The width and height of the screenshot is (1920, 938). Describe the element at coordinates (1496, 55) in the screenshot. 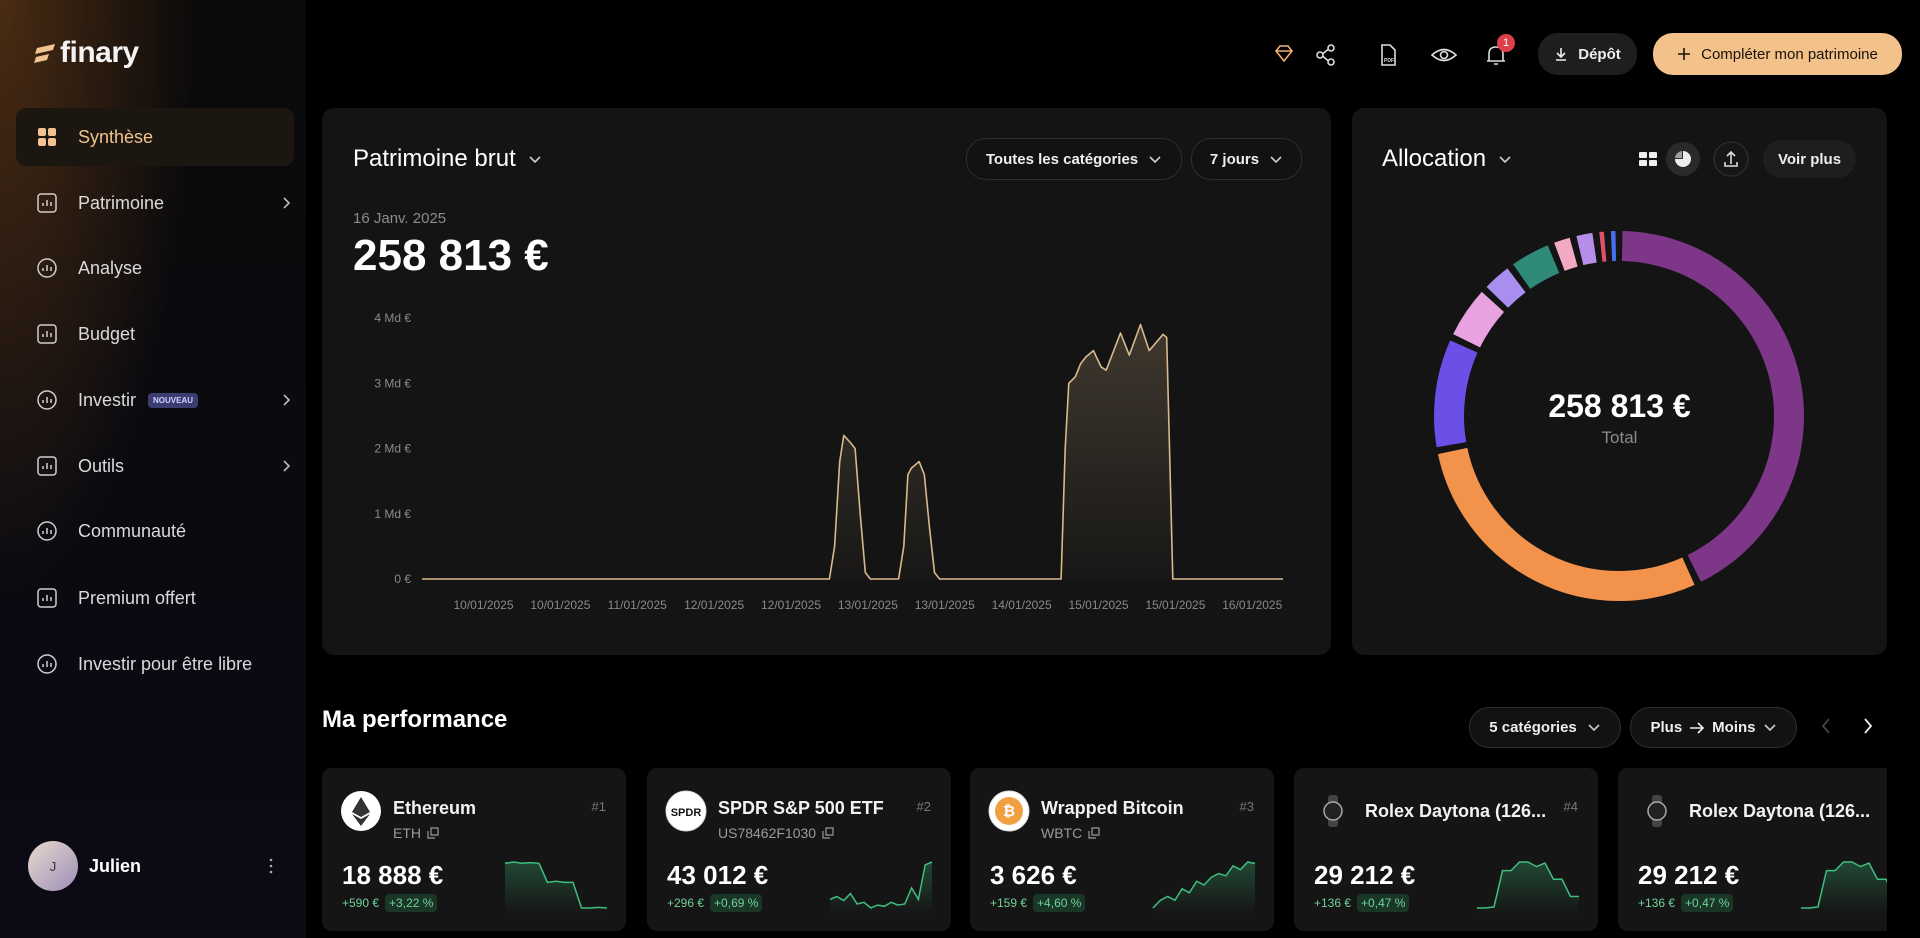

I see `bell-icon` at that location.